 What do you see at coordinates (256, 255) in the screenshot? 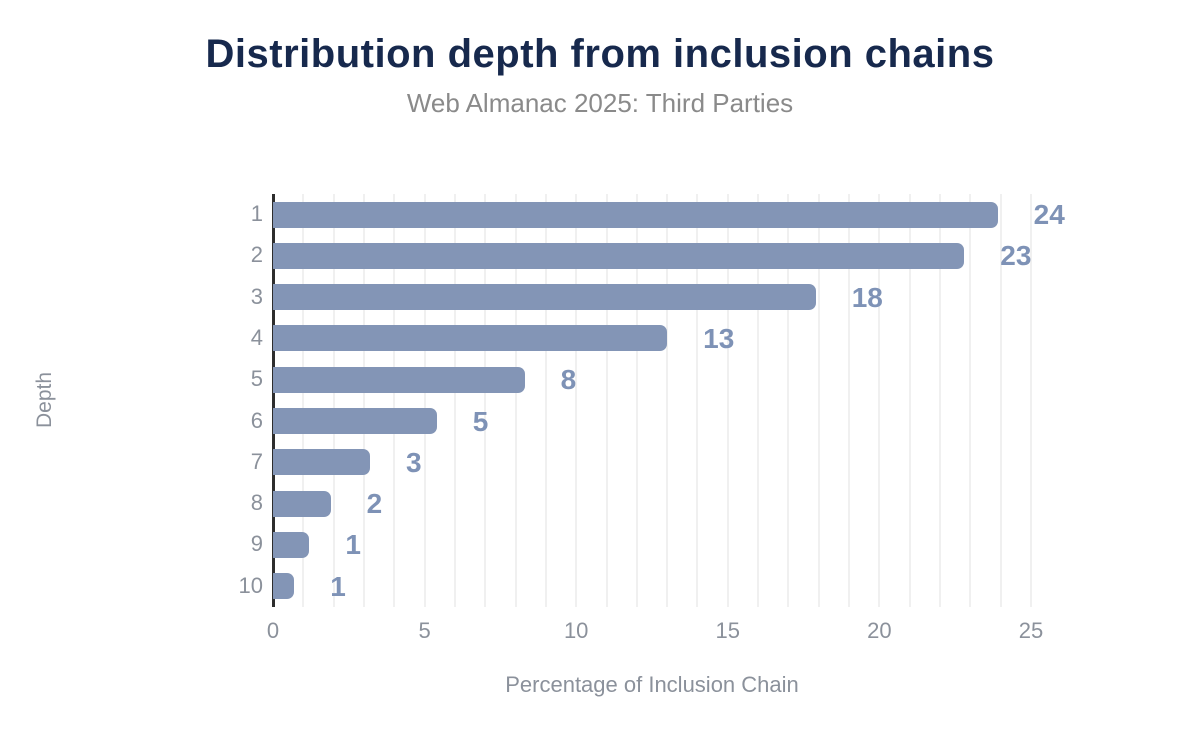
I see `y-tick-label: 2` at bounding box center [256, 255].